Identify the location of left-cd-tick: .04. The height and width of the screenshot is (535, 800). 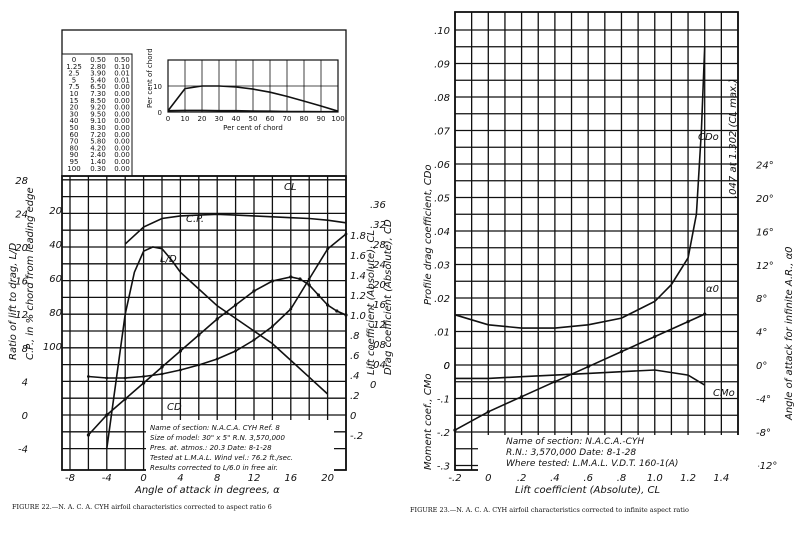
(378, 365).